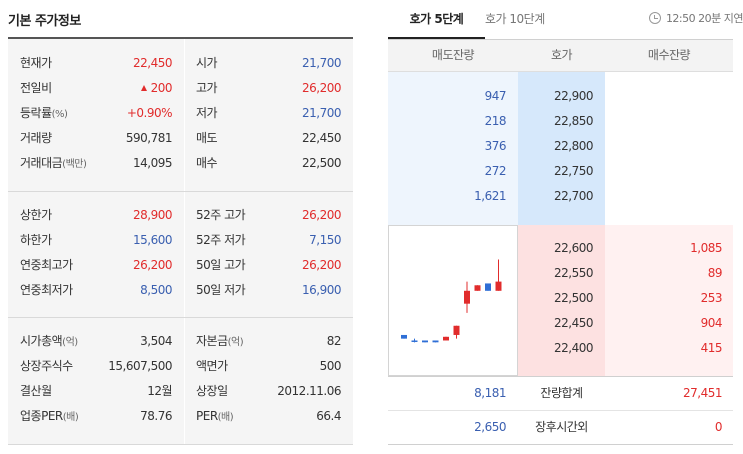 This screenshot has width=743, height=454. I want to click on info-row-current-price: 현재가 22,450 시가 21,700, so click(180, 63).